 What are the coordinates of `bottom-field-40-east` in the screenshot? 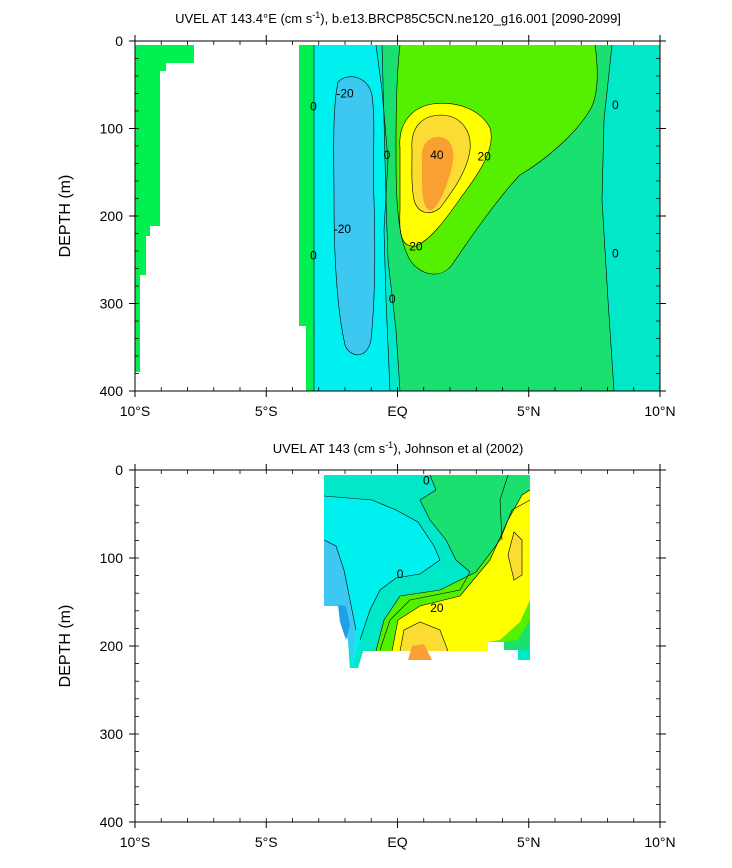 It's located at (515, 556).